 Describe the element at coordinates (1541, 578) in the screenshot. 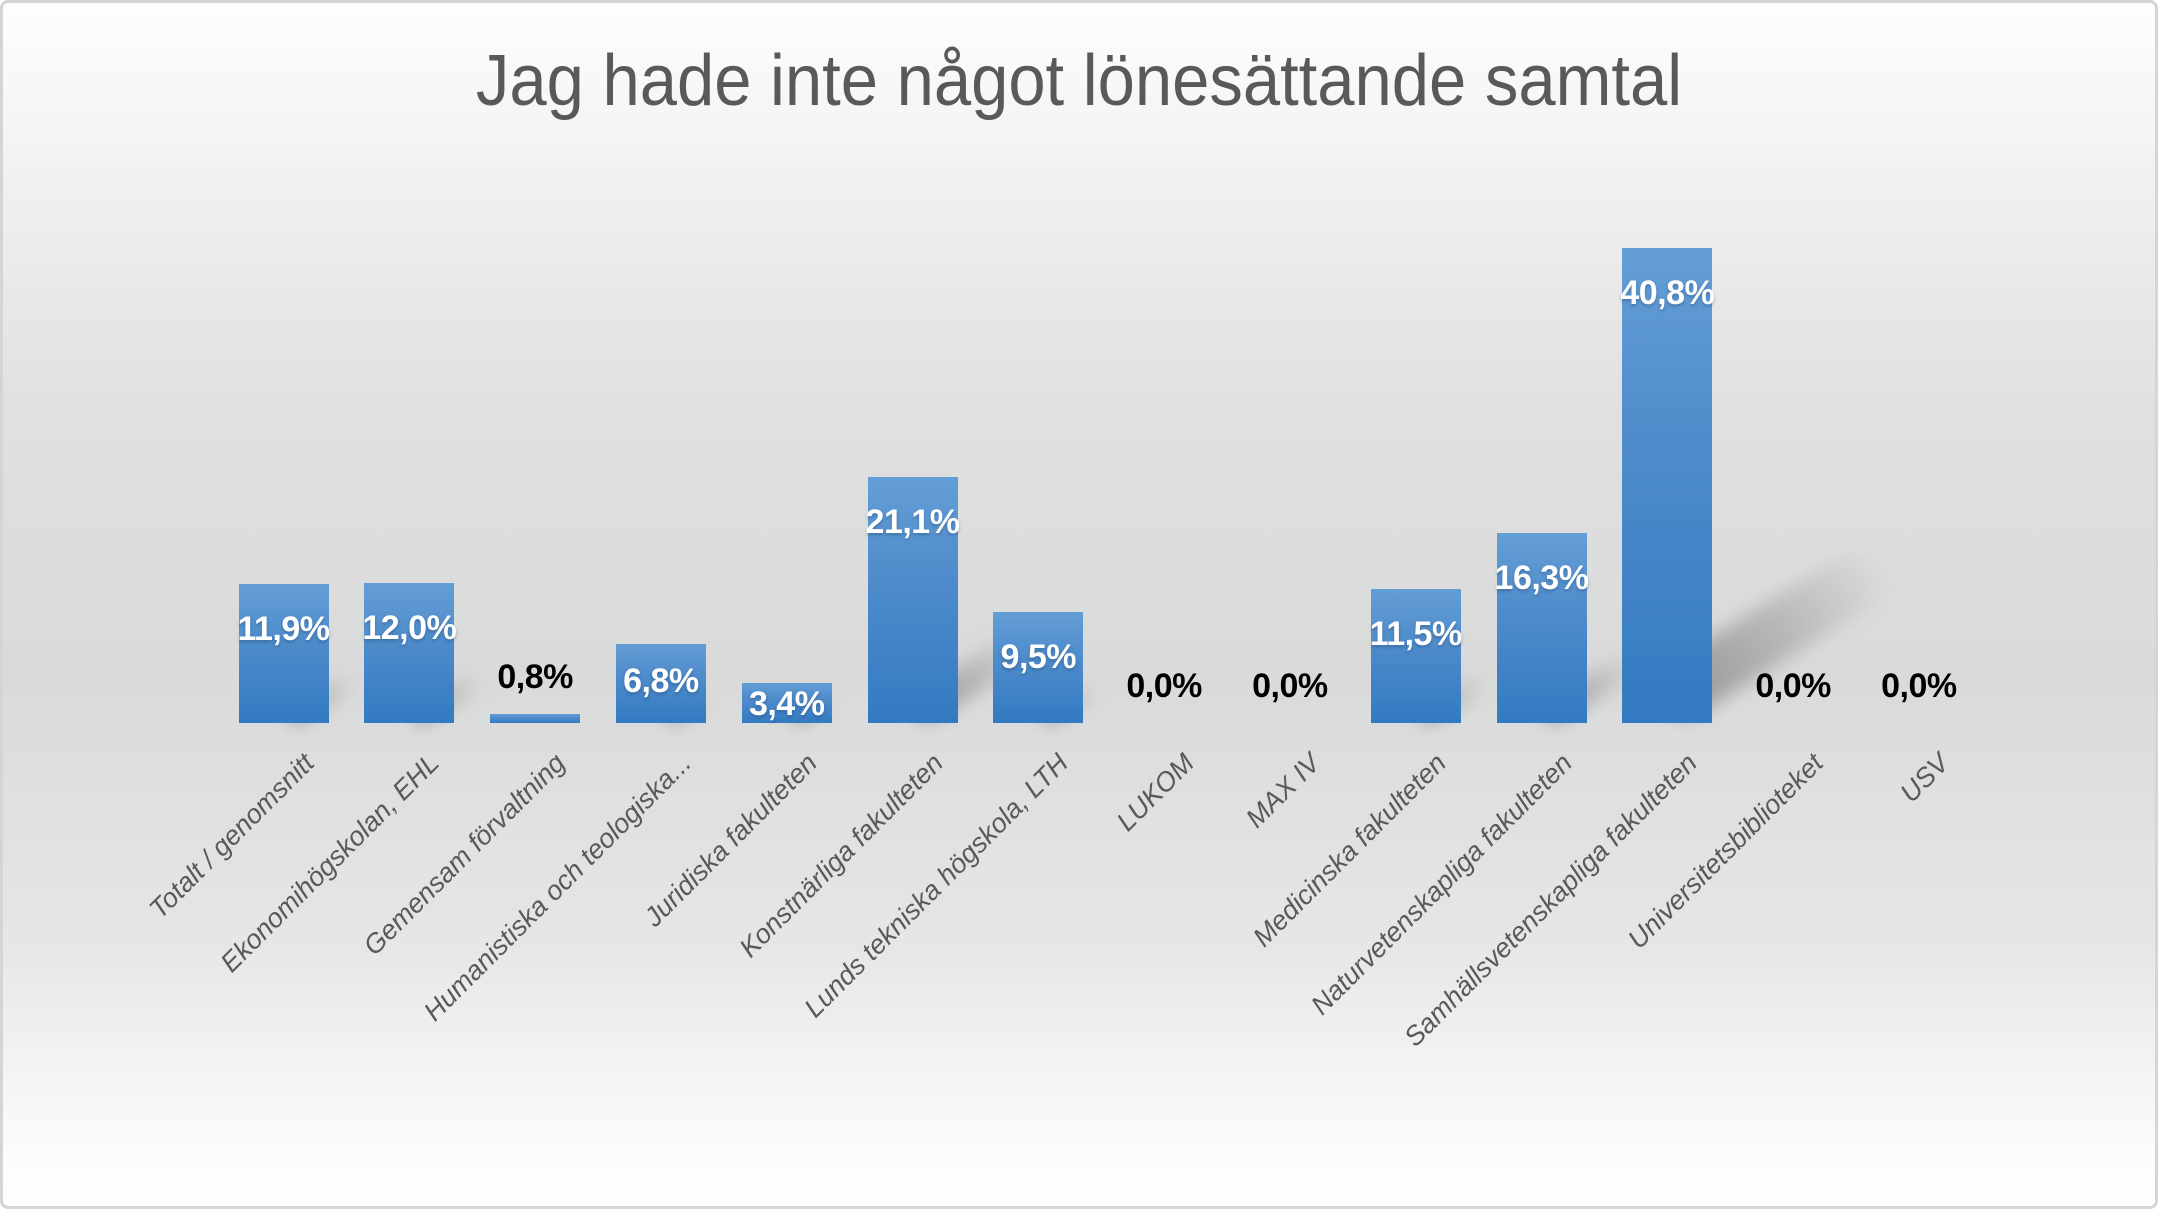

I see `bar-value-label: 16,3%` at that location.